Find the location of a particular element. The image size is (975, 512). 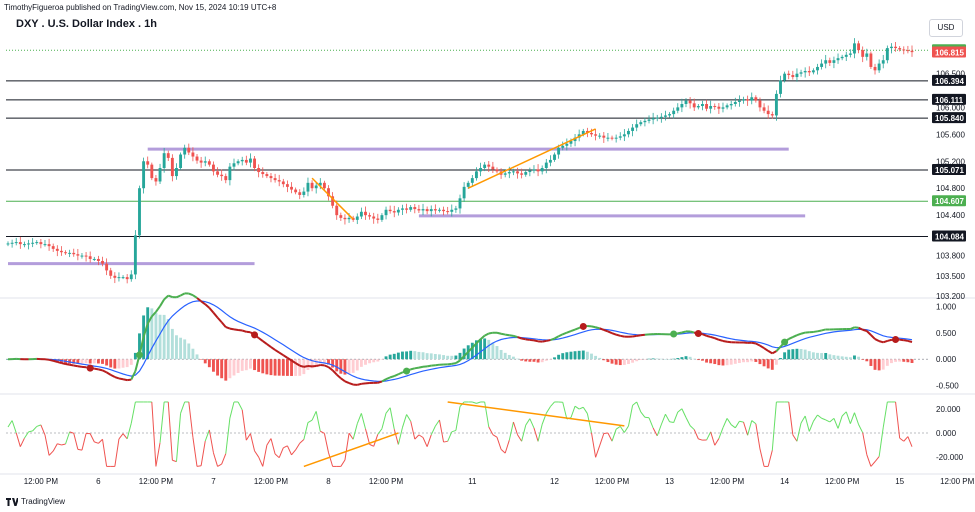

price-tick-label: 103.500 is located at coordinates (950, 276).